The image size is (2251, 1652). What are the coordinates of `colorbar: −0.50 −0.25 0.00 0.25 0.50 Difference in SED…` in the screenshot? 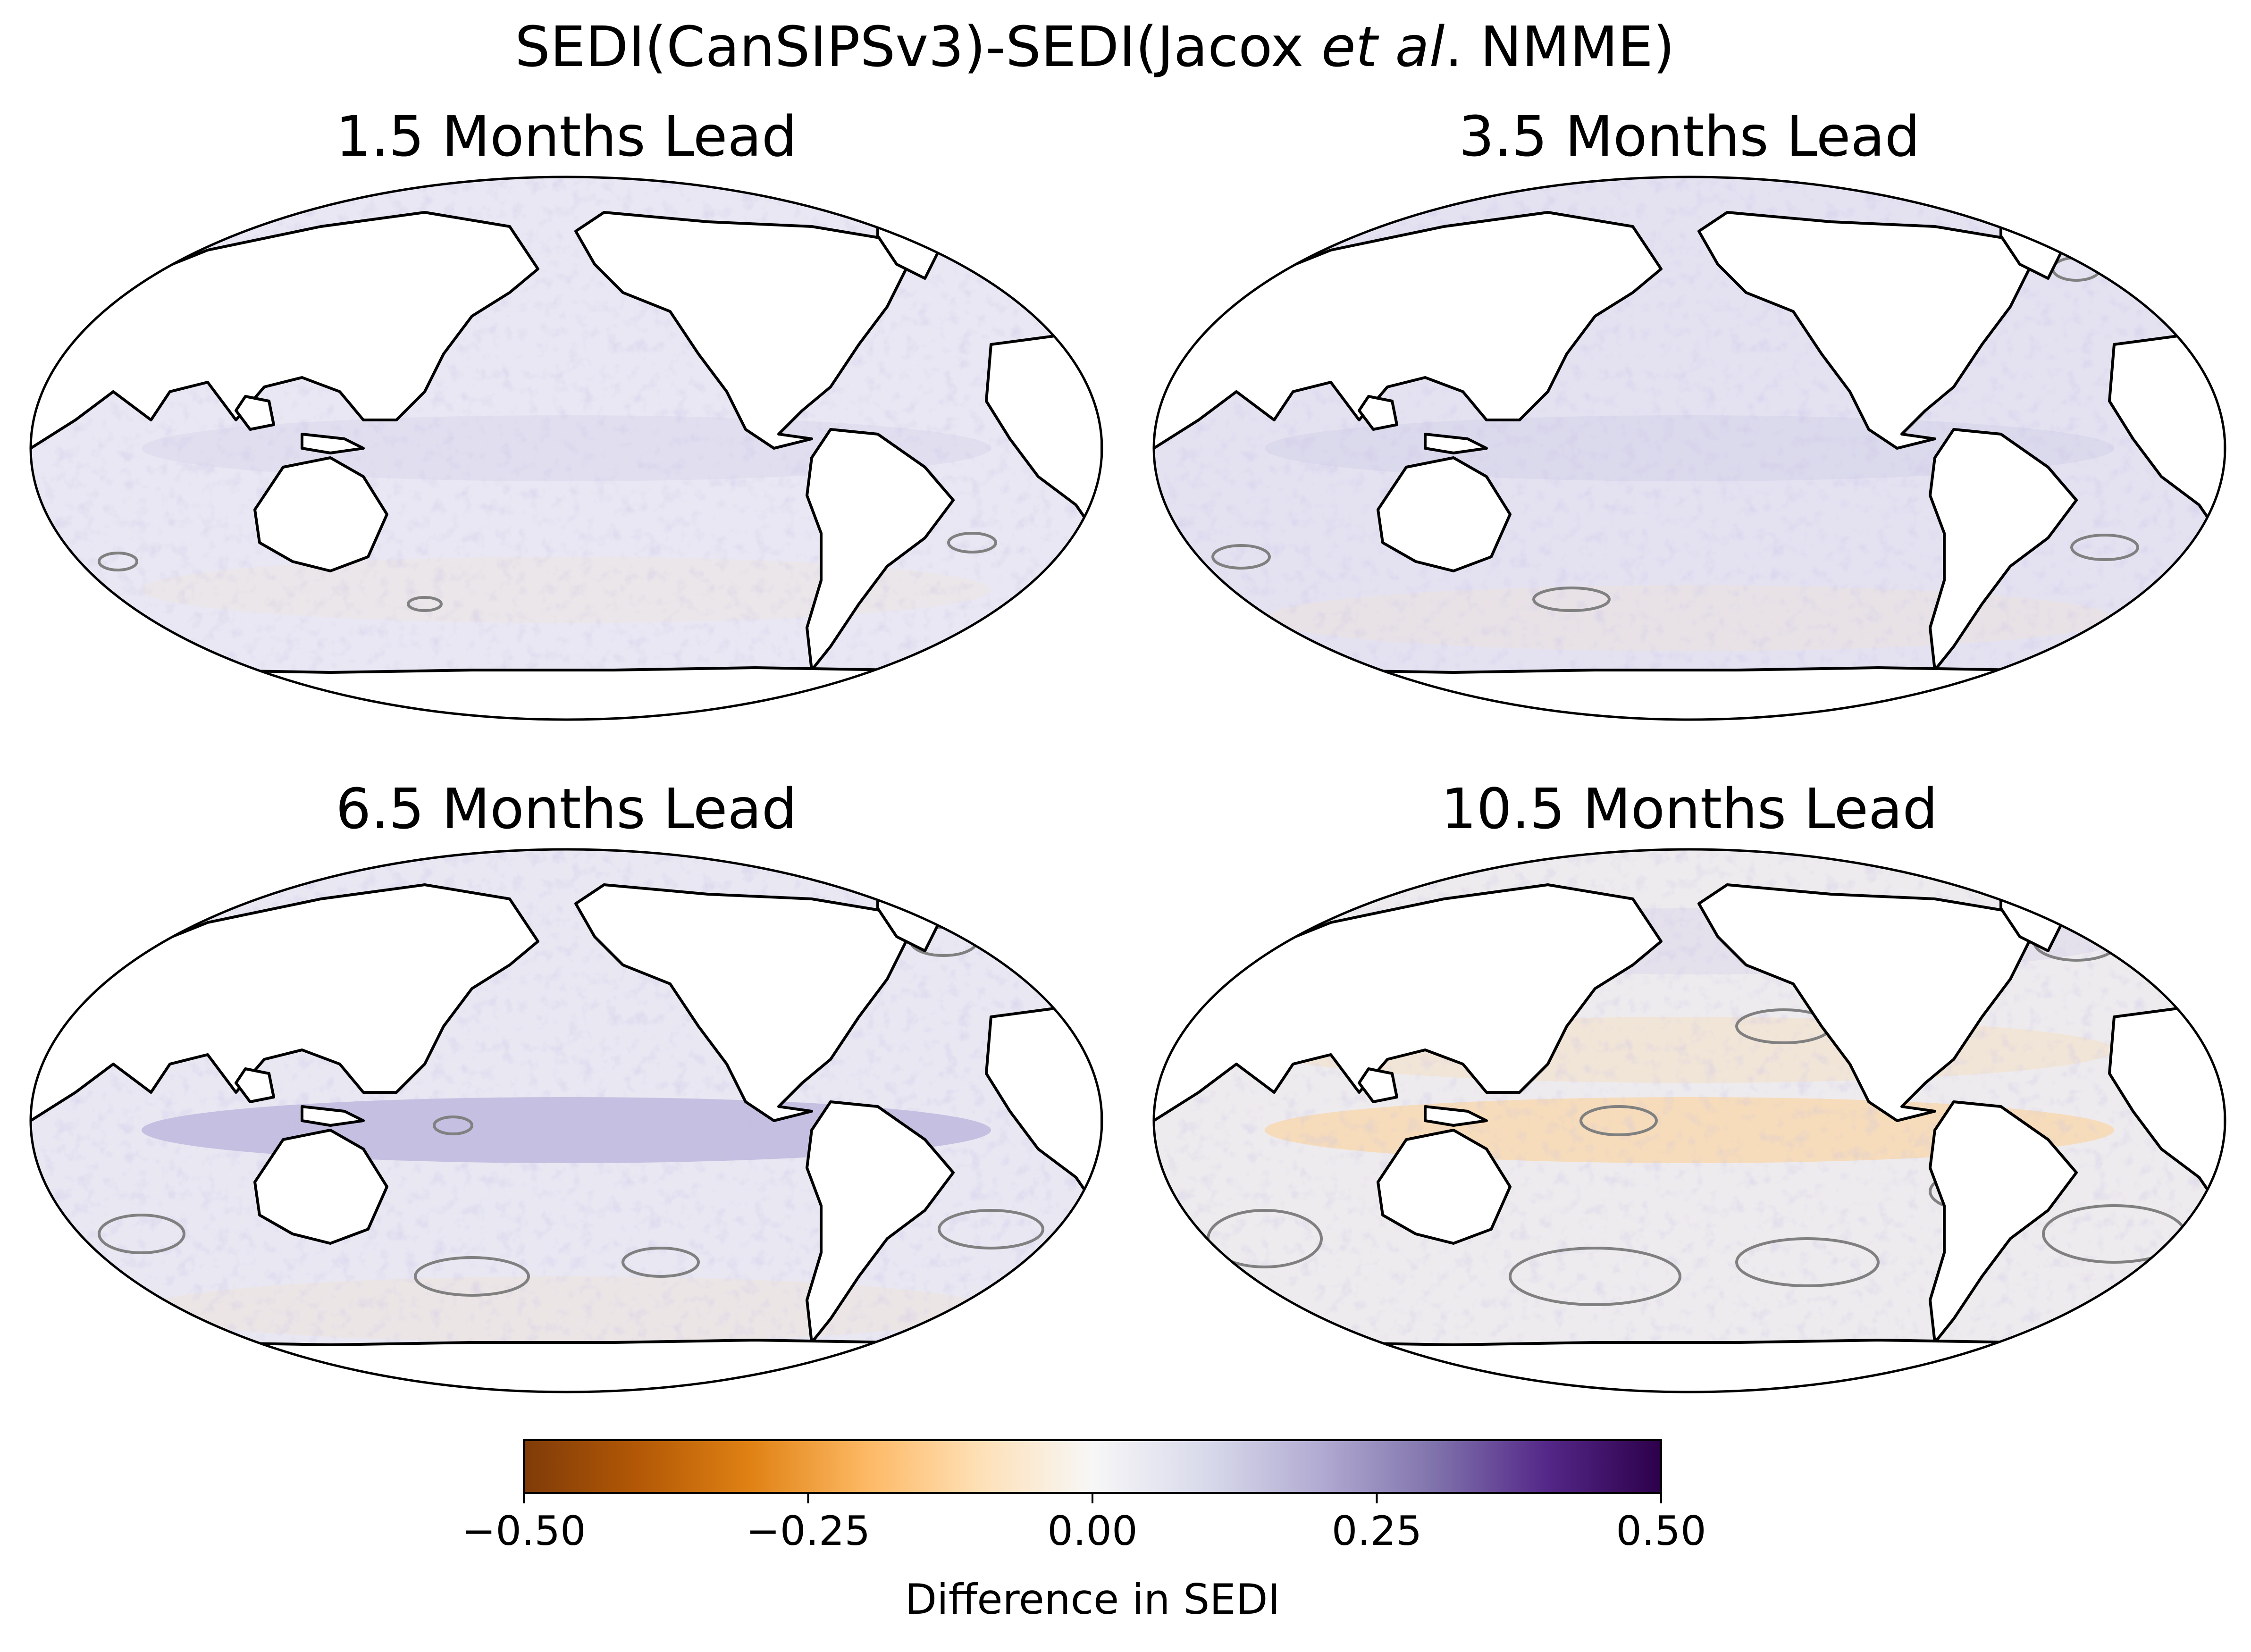 It's located at (1084, 1531).